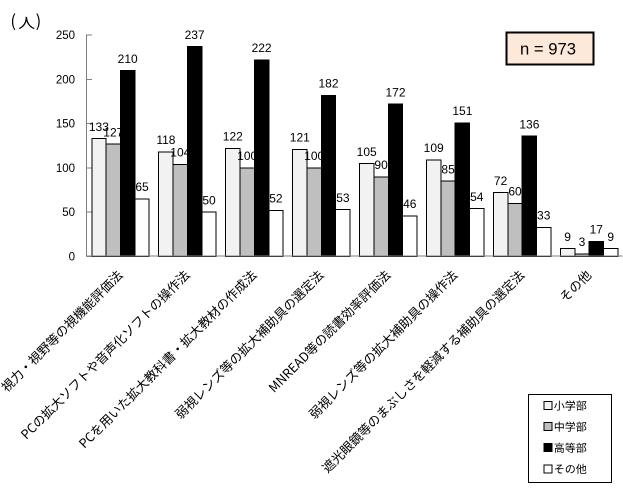 This screenshot has height=498, width=623. What do you see at coordinates (367, 152) in the screenshot?
I see `svg-text: 105` at bounding box center [367, 152].